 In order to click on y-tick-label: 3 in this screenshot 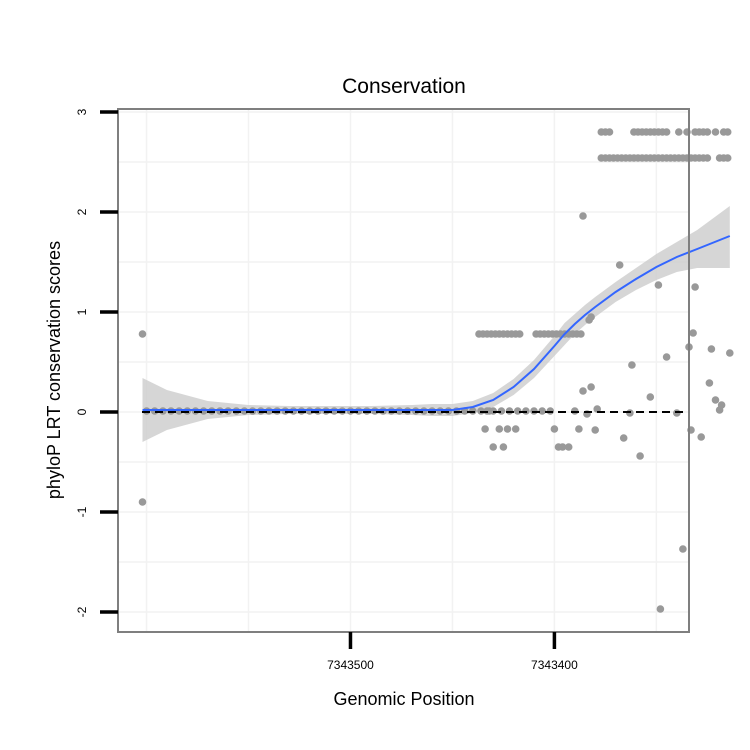, I will do `click(82, 111)`.